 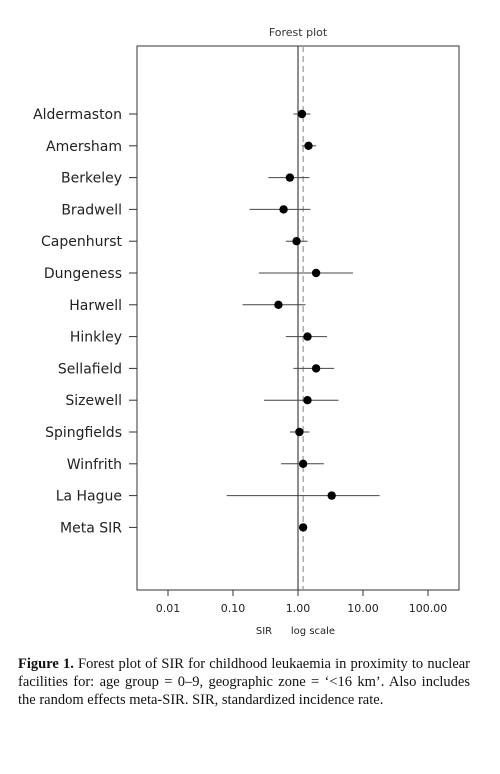 What do you see at coordinates (184, 528) in the screenshot?
I see `forest-row: Meta SIR` at bounding box center [184, 528].